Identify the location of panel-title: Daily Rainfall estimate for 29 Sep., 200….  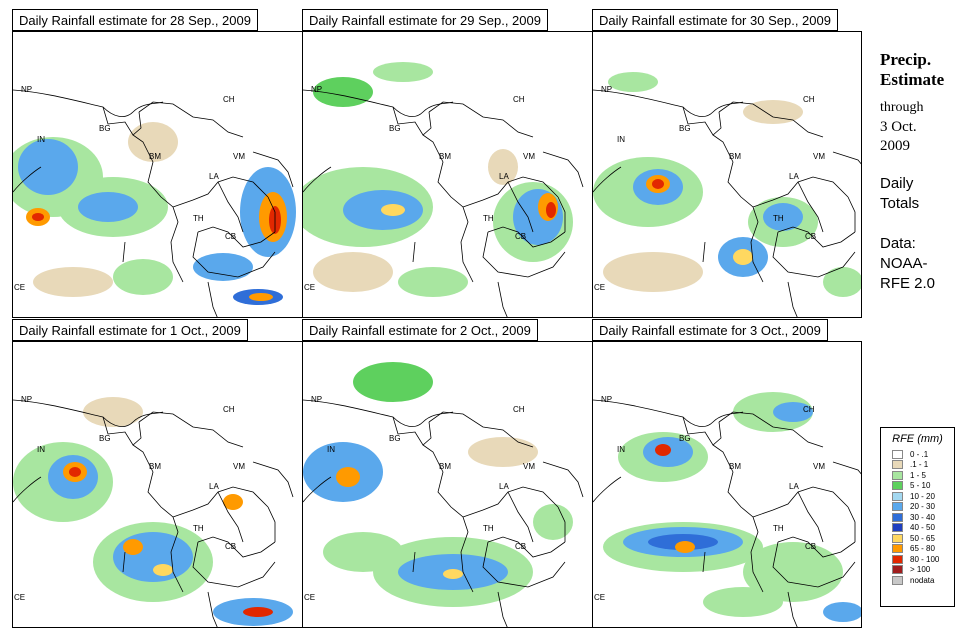
(425, 20).